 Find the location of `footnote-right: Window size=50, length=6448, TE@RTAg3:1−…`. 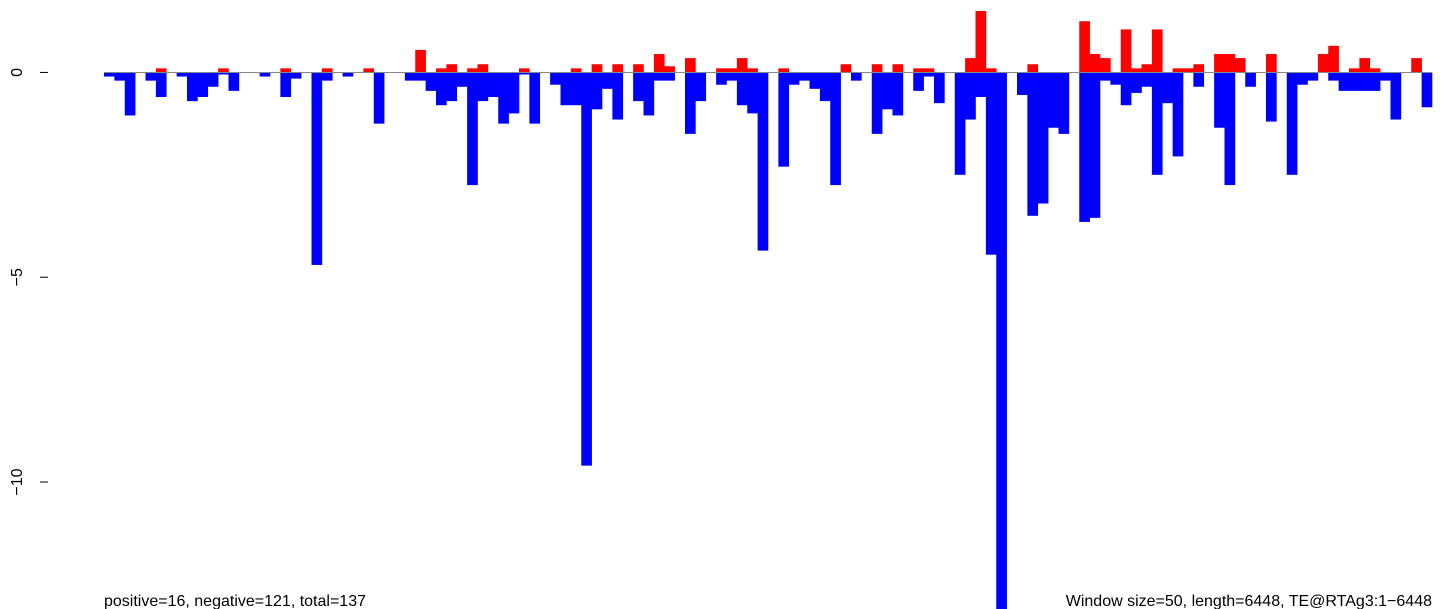

footnote-right: Window size=50, length=6448, TE@RTAg3:1−… is located at coordinates (1249, 601).